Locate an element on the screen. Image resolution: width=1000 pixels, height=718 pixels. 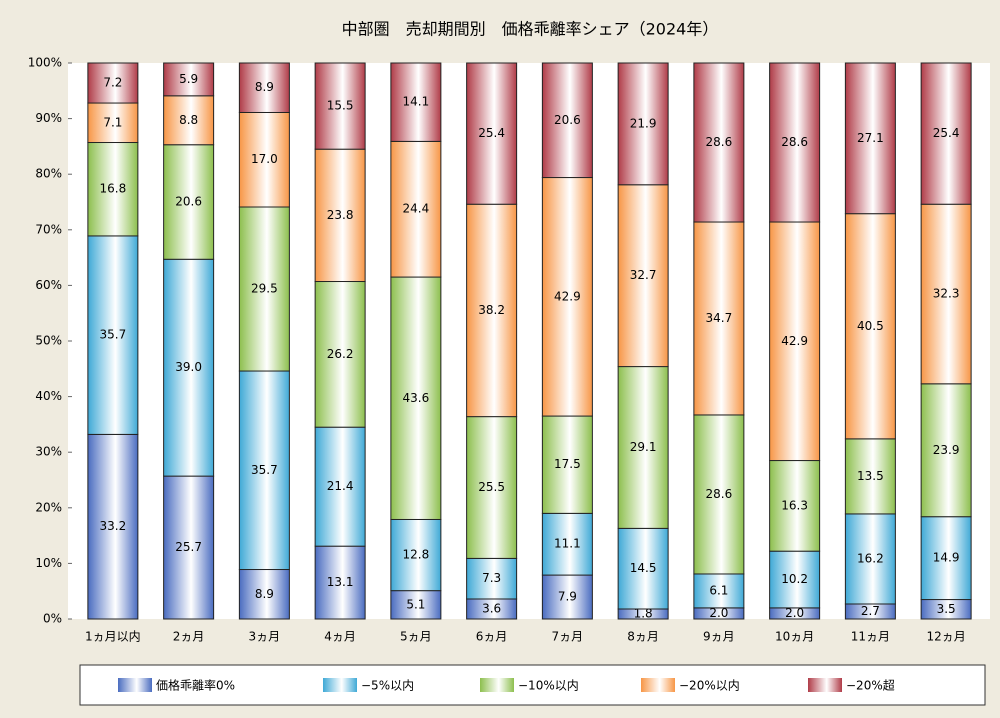
y-tick-label: 100% is located at coordinates (45, 63).